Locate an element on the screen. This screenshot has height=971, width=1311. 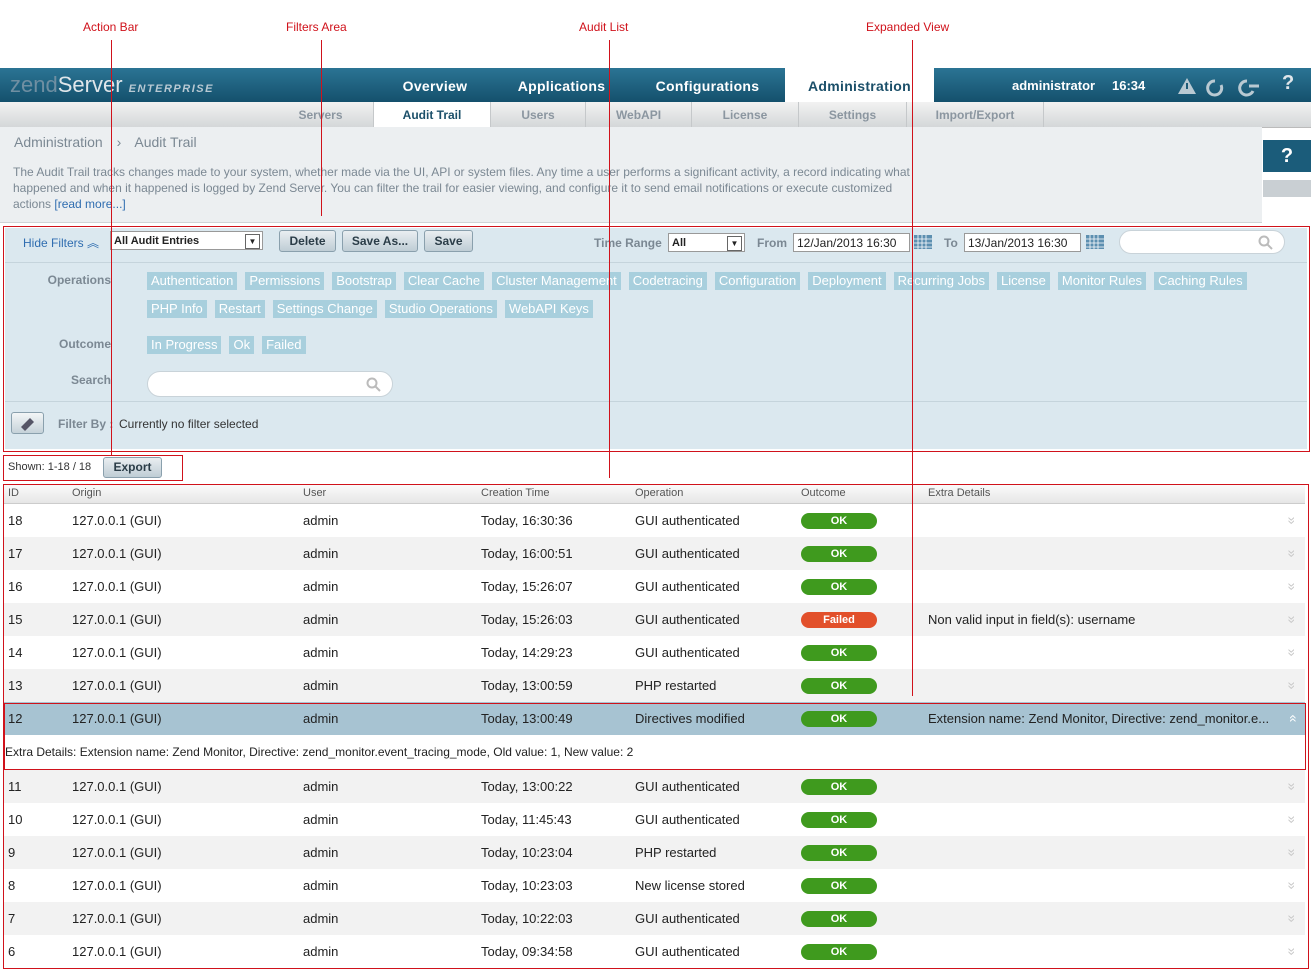
export-button: Export is located at coordinates (132, 467).